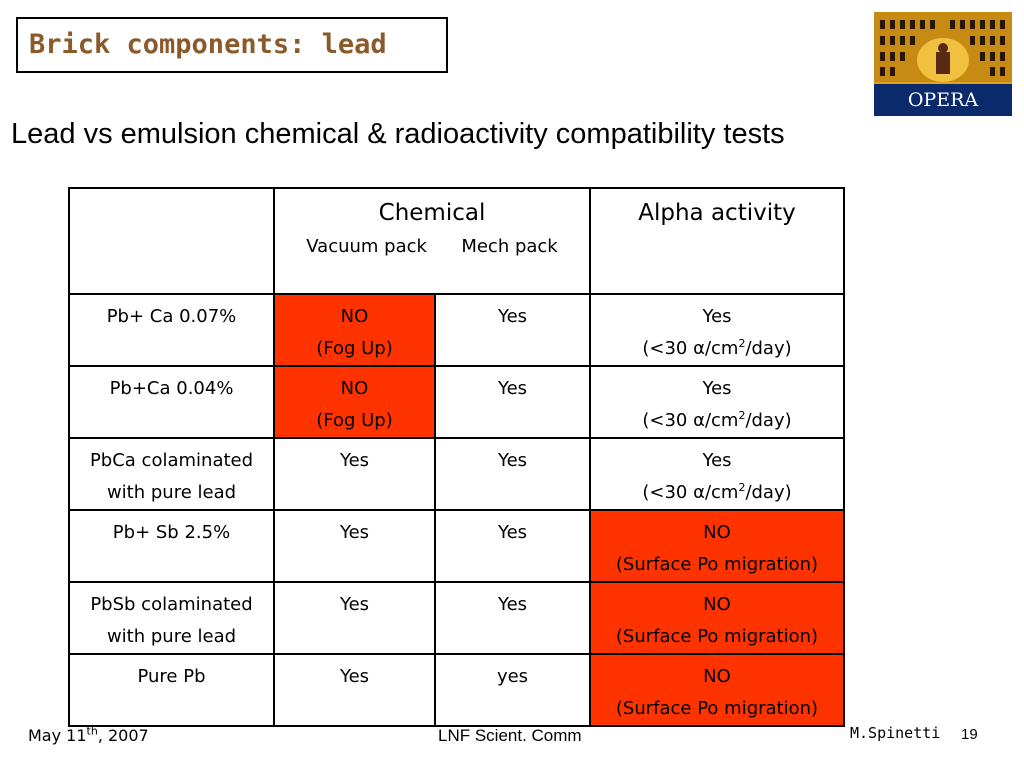 The height and width of the screenshot is (768, 1024). What do you see at coordinates (57, 735) in the screenshot?
I see `footer-date-day: May 11` at bounding box center [57, 735].